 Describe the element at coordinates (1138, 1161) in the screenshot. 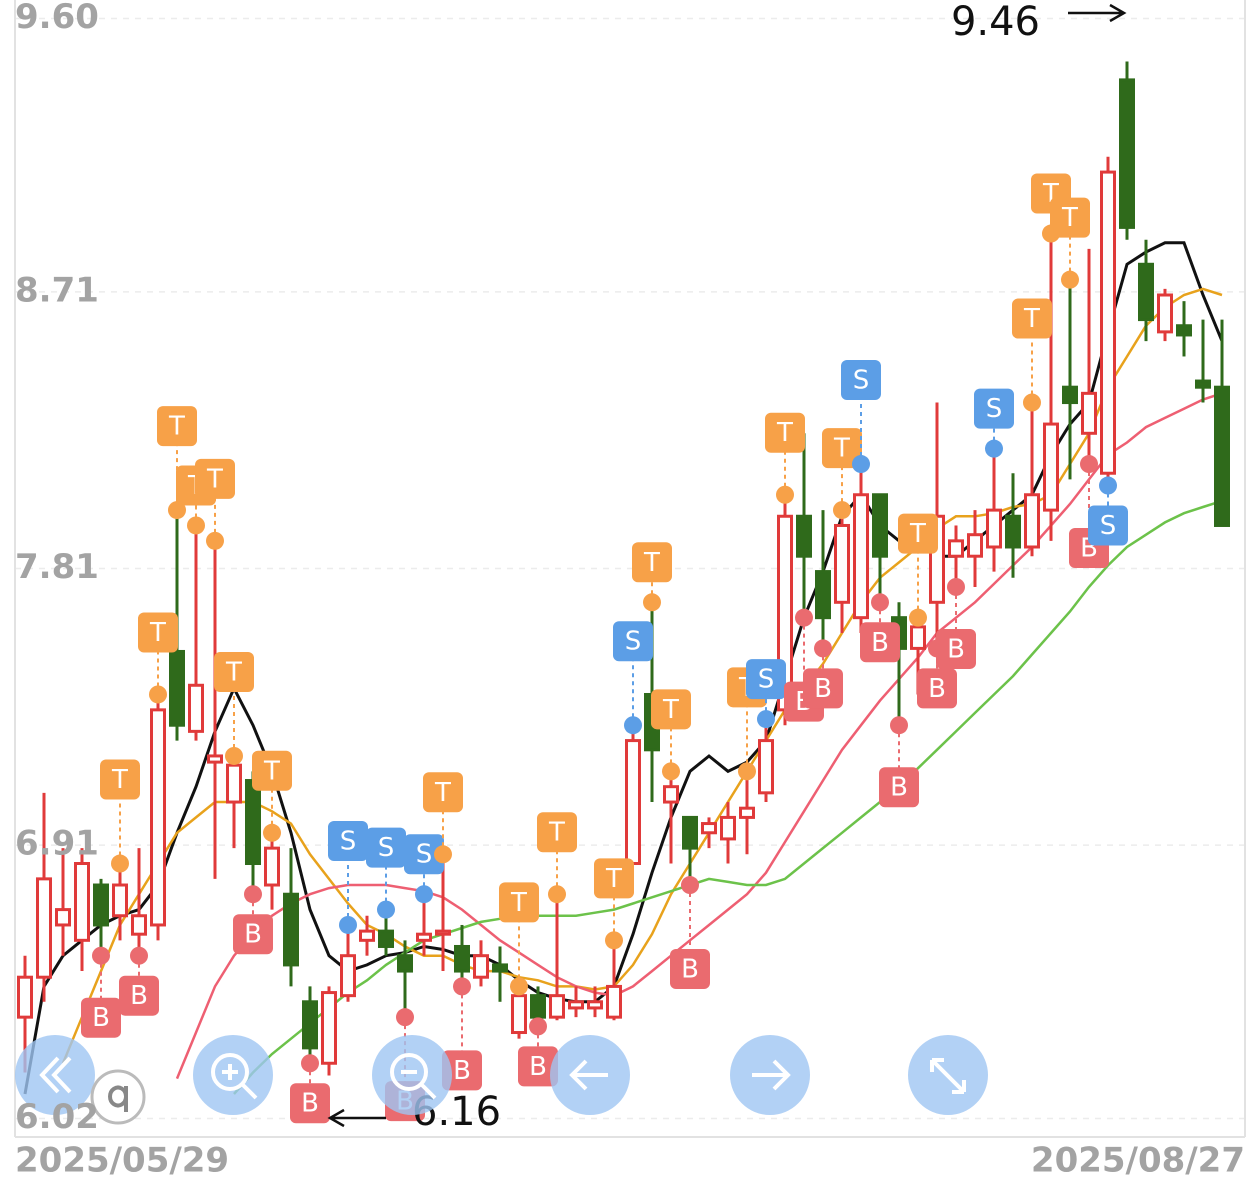

I see `x-tick-label: 2025/08/27` at that location.